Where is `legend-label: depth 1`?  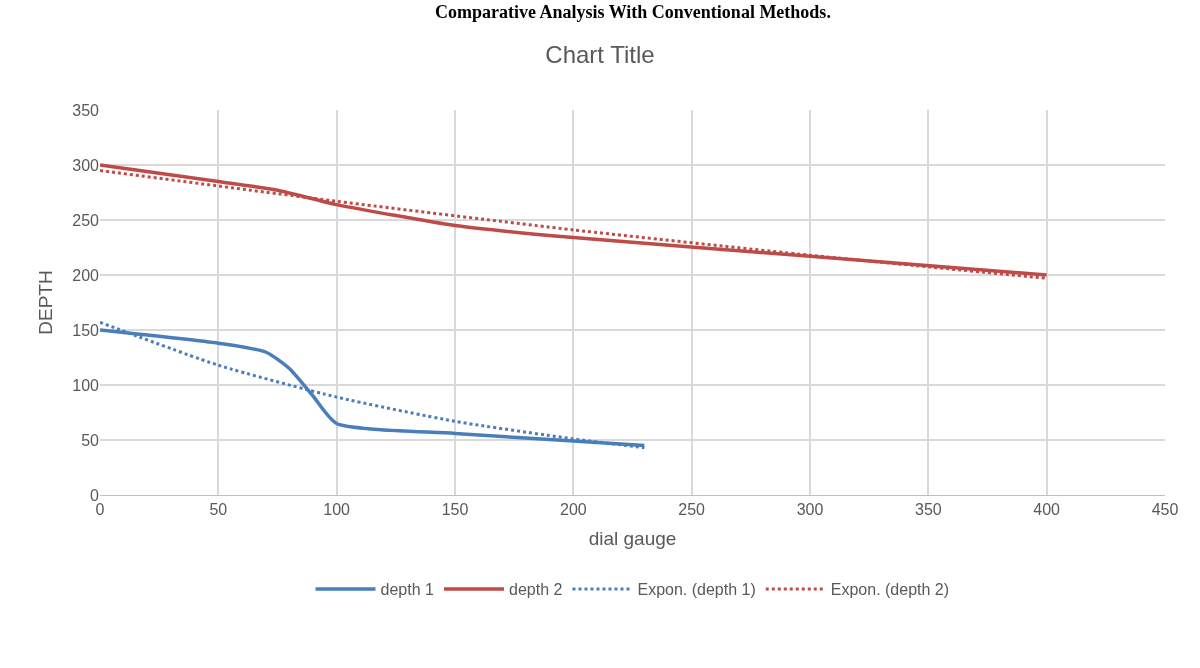 legend-label: depth 1 is located at coordinates (407, 590).